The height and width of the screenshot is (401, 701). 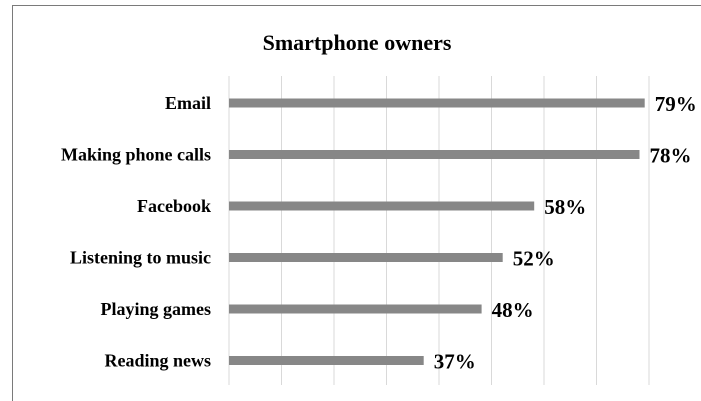 I want to click on data-label: 37%, so click(x=455, y=362).